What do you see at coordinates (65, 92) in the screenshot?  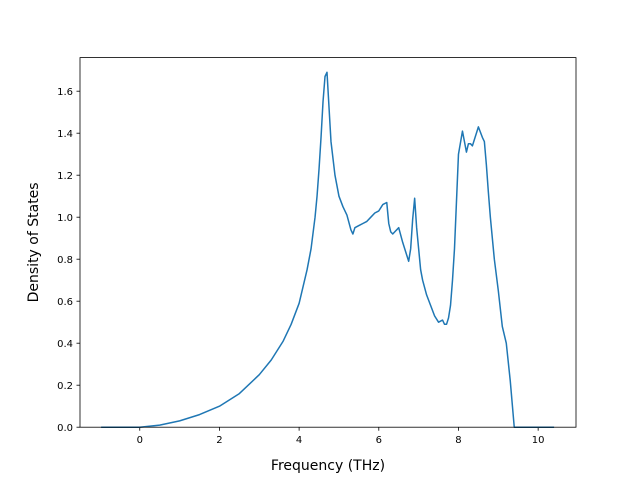 I see `y-tick-label: 1.6` at bounding box center [65, 92].